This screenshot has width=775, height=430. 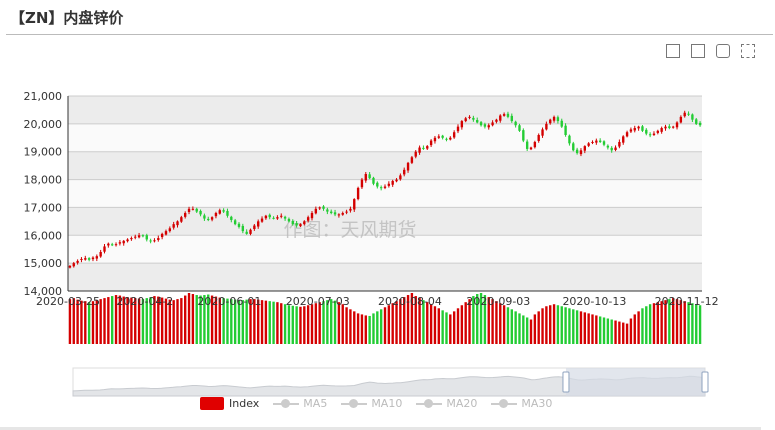 What do you see at coordinates (698, 51) in the screenshot?
I see `zoom-reset-icon` at bounding box center [698, 51].